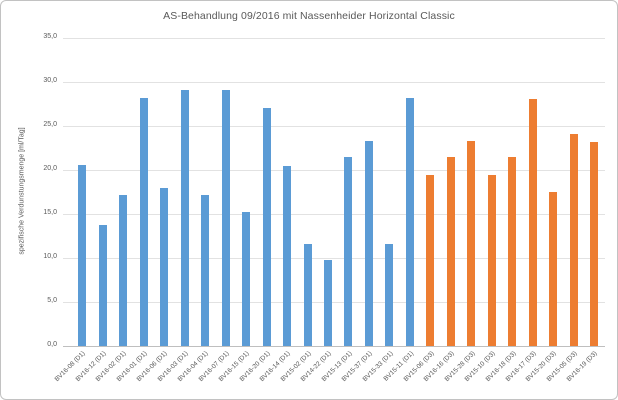 The height and width of the screenshot is (400, 618). What do you see at coordinates (334, 346) in the screenshot?
I see `x-axis-line` at bounding box center [334, 346].